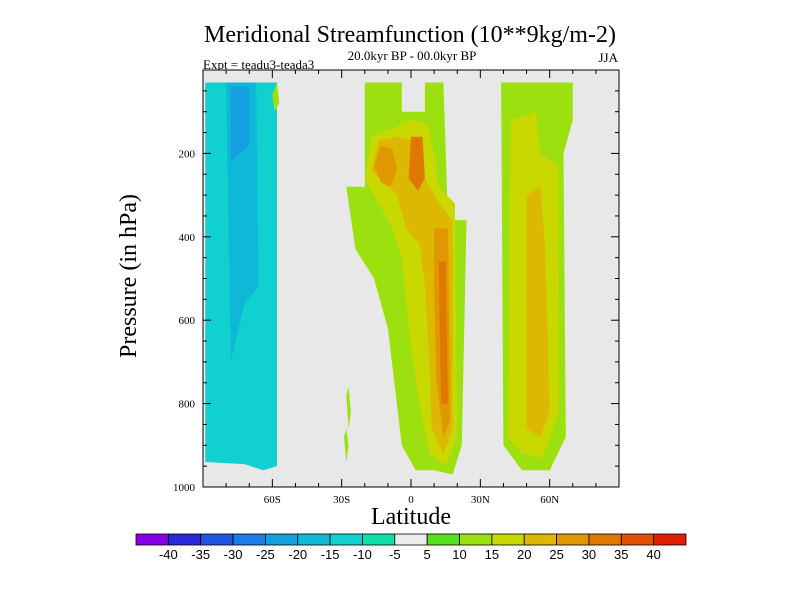  I want to click on colorbar-label: -30, so click(233, 554).